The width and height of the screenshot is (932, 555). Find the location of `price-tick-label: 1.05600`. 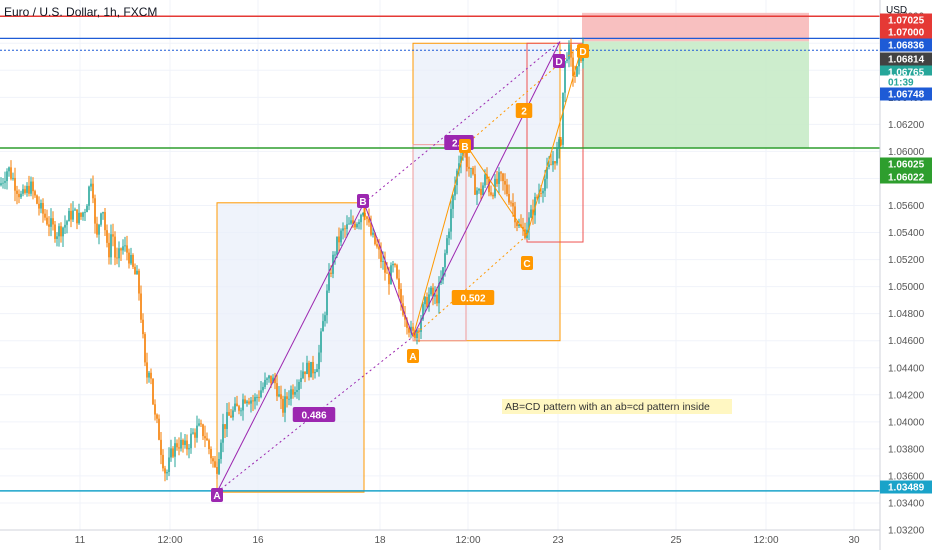

price-tick-label: 1.05600 is located at coordinates (906, 206).